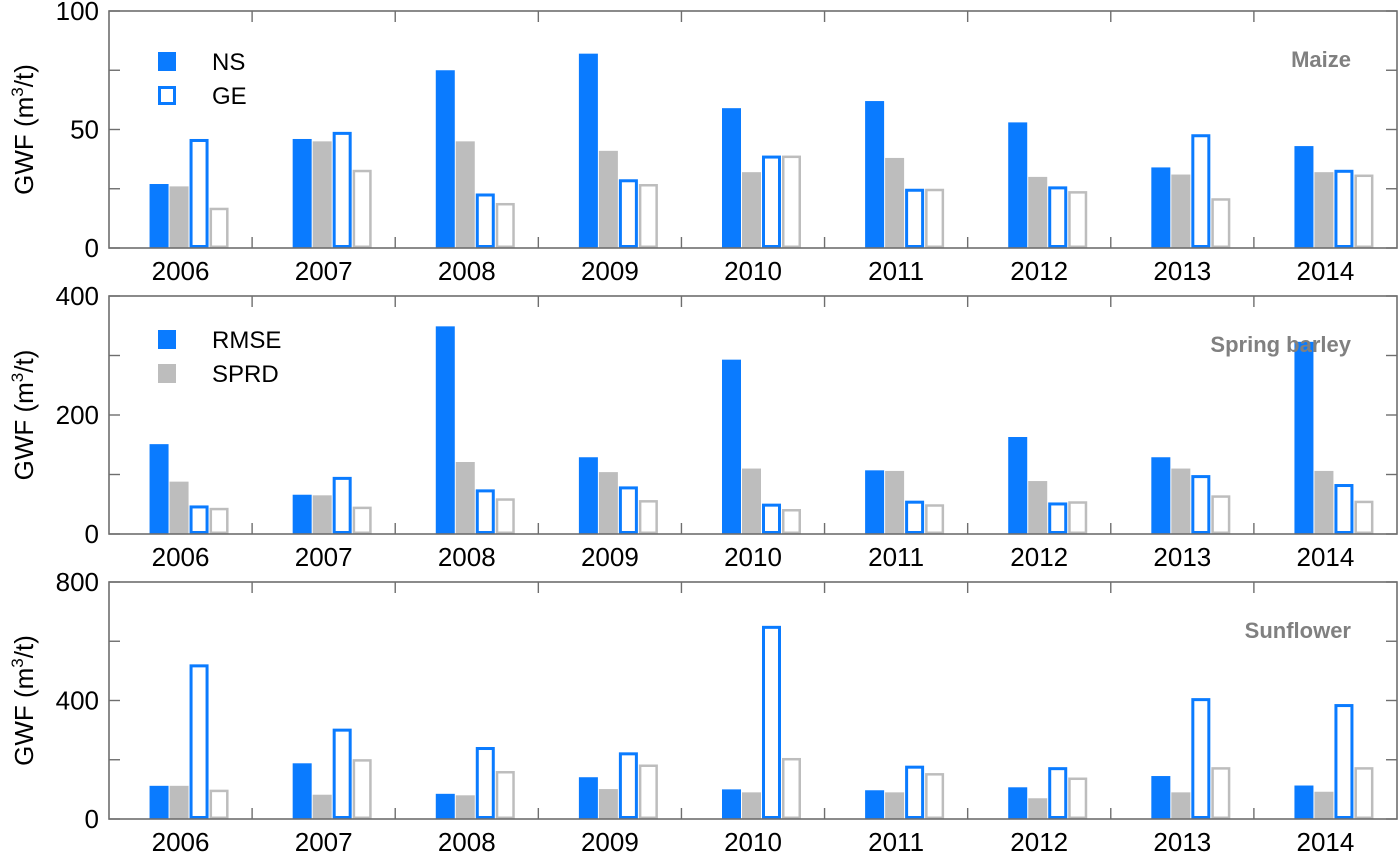 The image size is (1400, 853). Describe the element at coordinates (1201, 759) in the screenshot. I see `bar-blue-outline-2013` at that location.